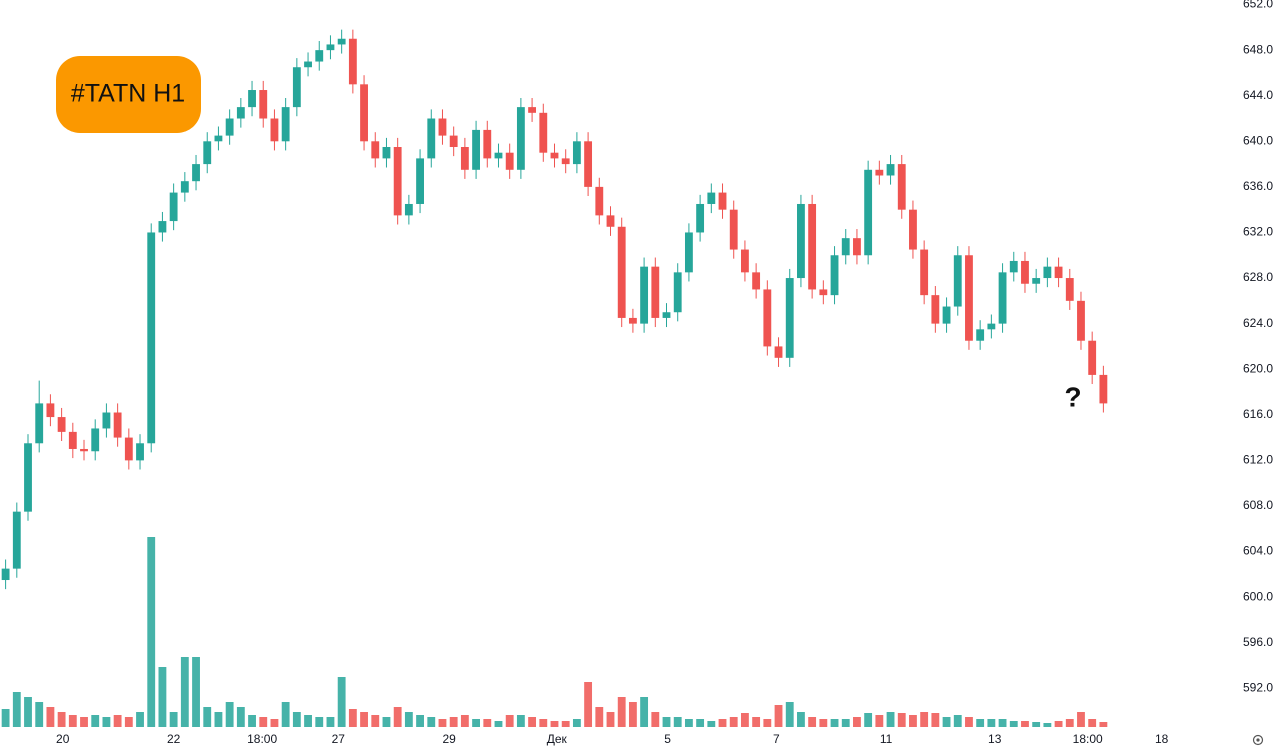  Describe the element at coordinates (1258, 5) in the screenshot. I see `y-tick-label: 652.0` at that location.